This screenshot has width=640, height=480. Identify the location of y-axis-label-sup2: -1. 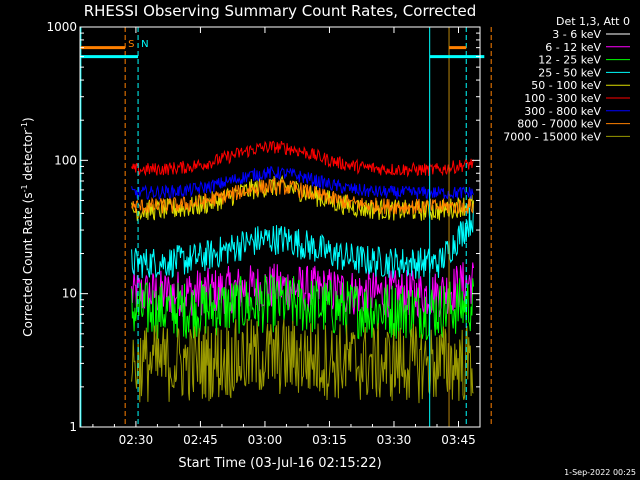
(24, 126).